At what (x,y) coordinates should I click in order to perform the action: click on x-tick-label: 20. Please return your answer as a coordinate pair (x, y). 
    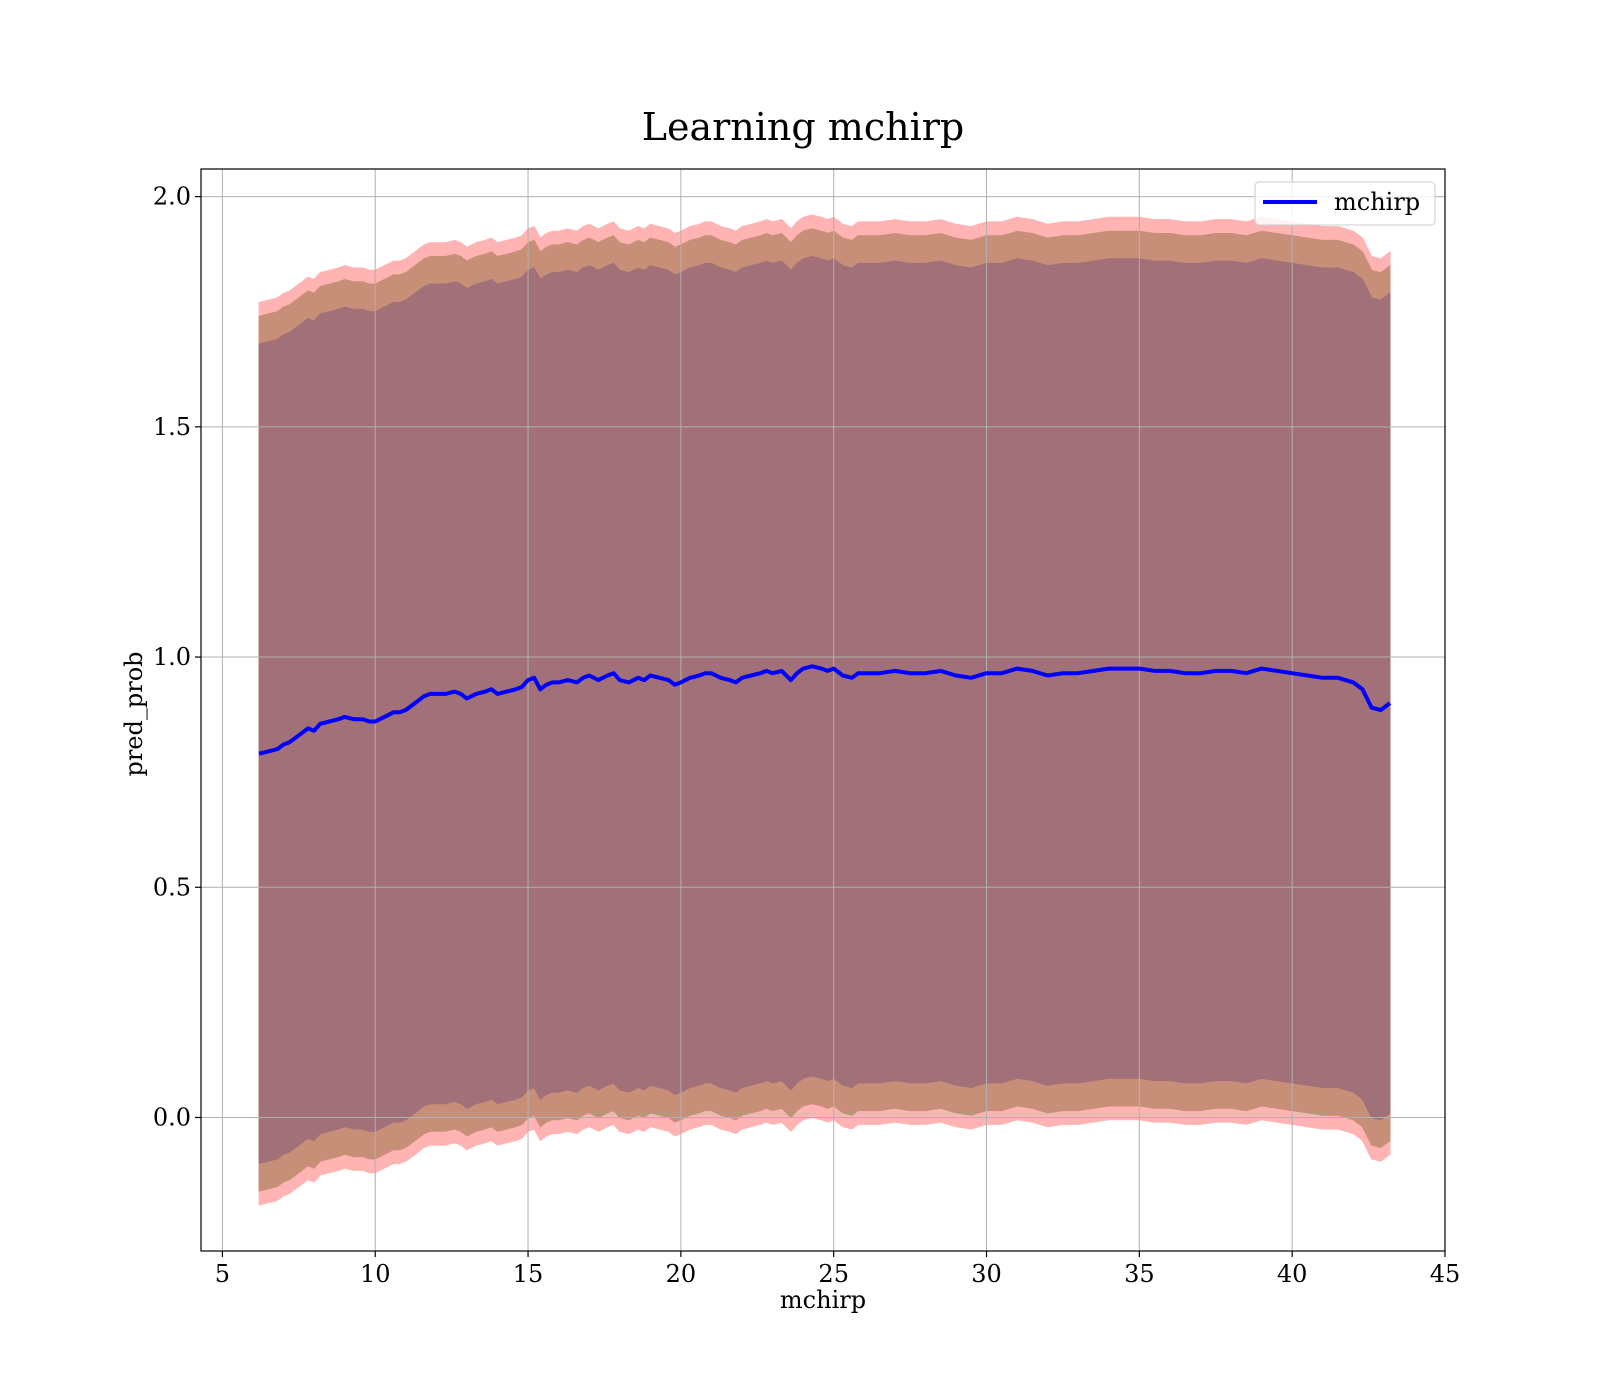
    Looking at the image, I should click on (681, 1274).